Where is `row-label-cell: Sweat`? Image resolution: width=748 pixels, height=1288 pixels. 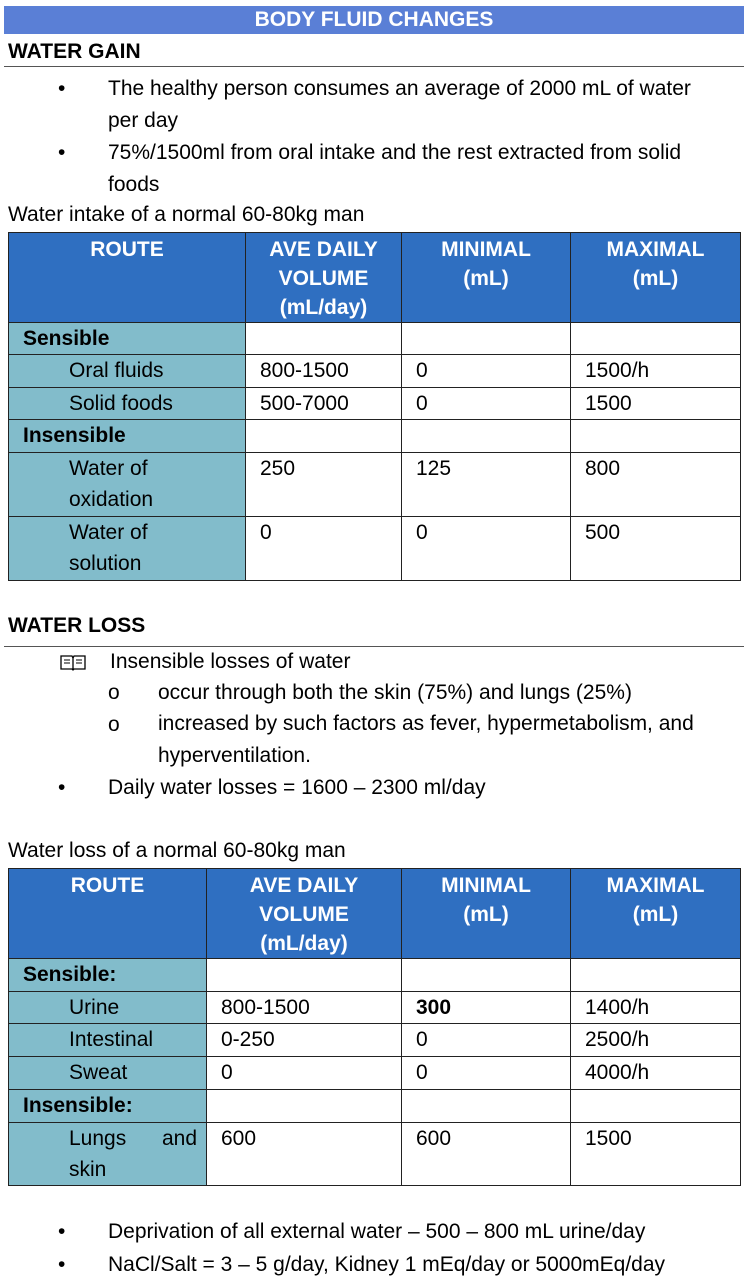 row-label-cell: Sweat is located at coordinates (107, 1073).